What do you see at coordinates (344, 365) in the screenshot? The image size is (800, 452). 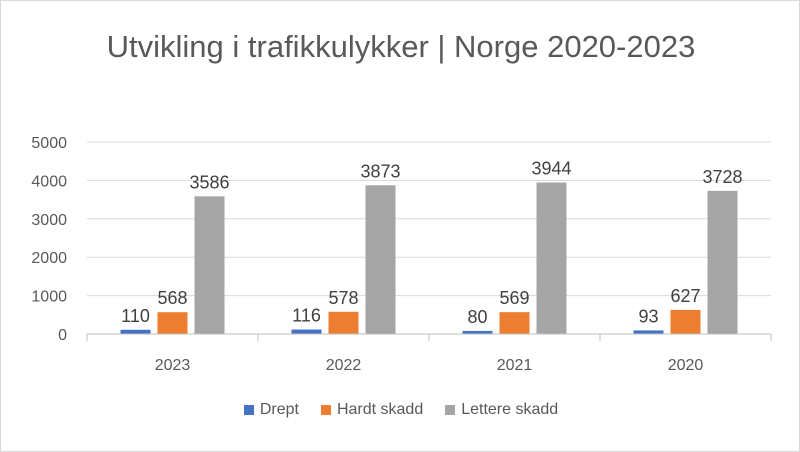 I see `x-tick-label: 2022` at bounding box center [344, 365].